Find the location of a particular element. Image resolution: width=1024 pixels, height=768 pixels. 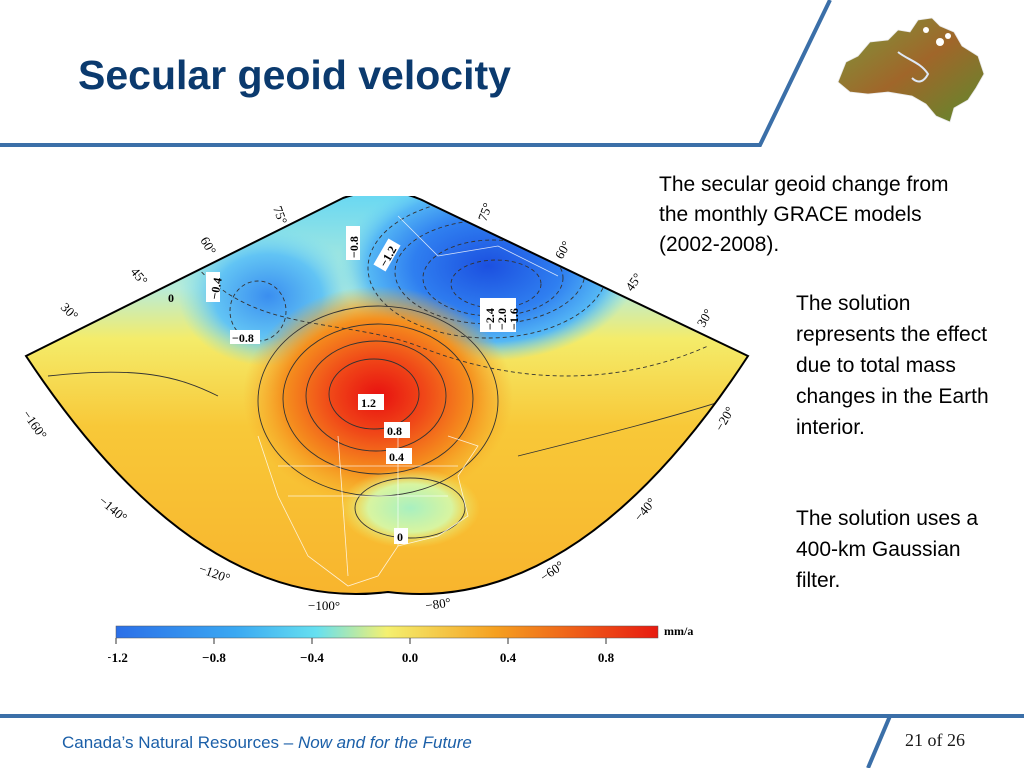

colorbar-unit: mm/a is located at coordinates (678, 631).